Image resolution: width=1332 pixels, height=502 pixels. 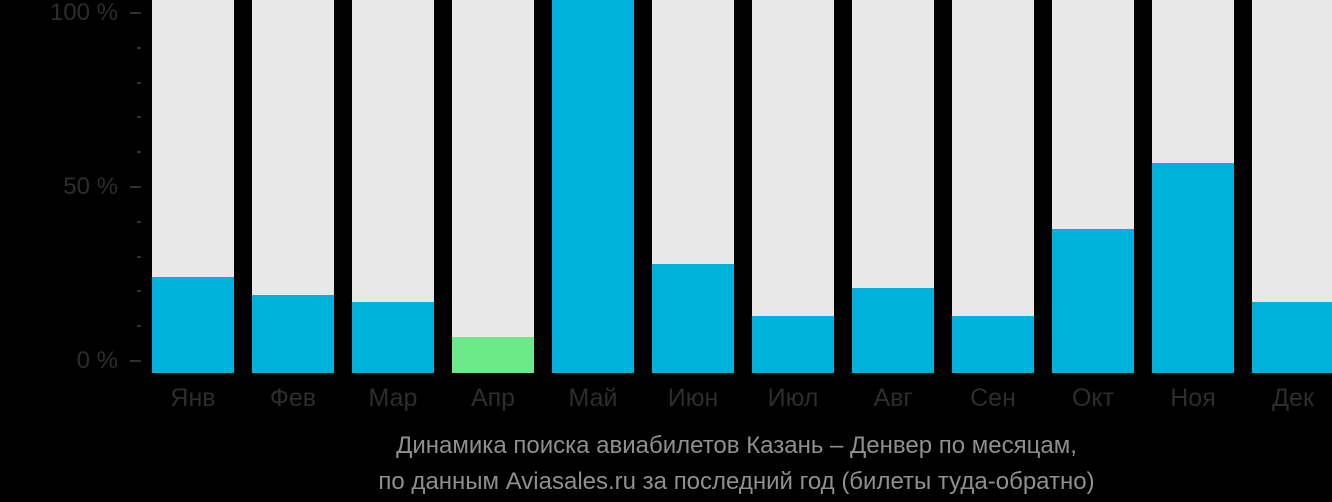 What do you see at coordinates (1292, 337) in the screenshot?
I see `bar-value-Дек` at bounding box center [1292, 337].